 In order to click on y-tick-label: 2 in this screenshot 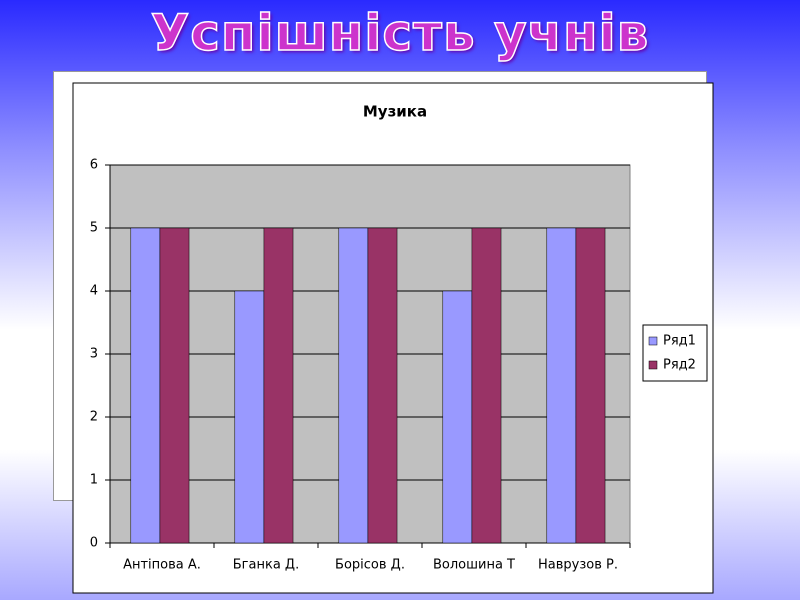, I will do `click(94, 417)`.